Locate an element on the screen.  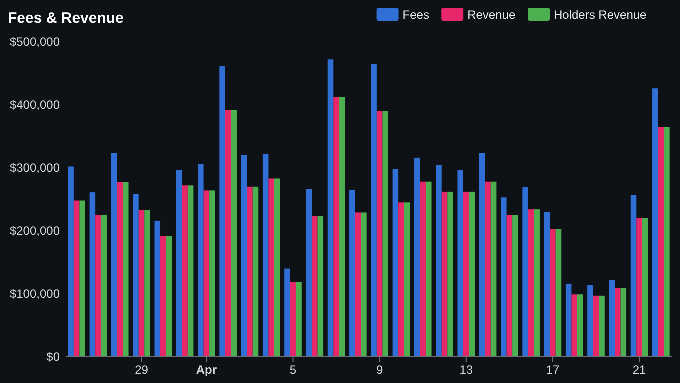
x-tick-label: 17 is located at coordinates (553, 370).